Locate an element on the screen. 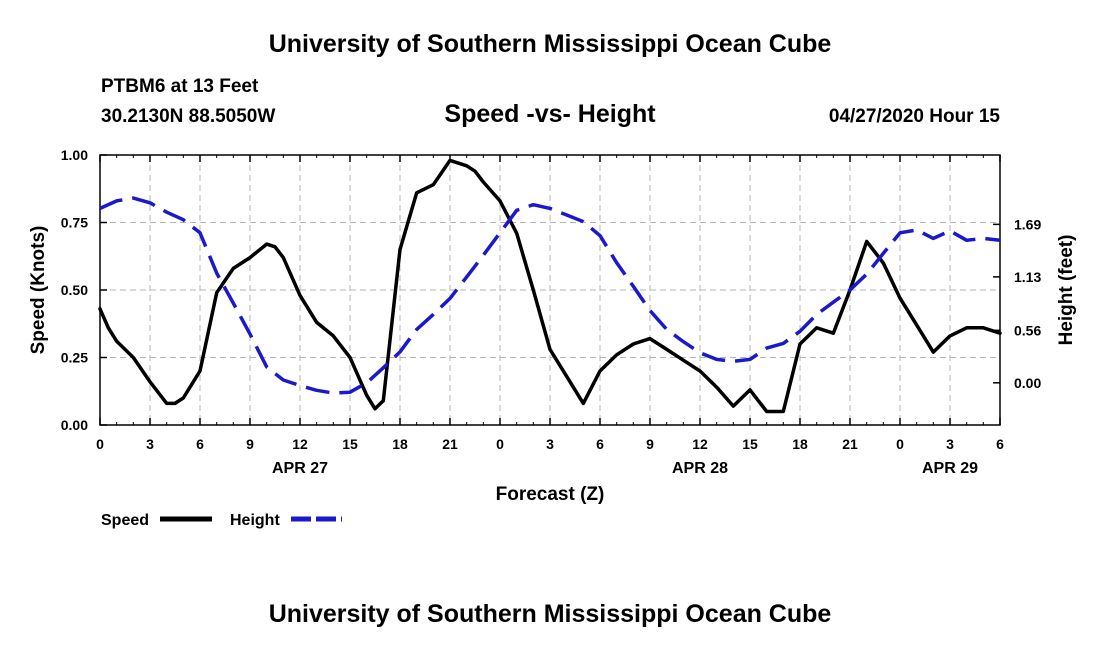  station-label: PTBM6 at 13 Feet is located at coordinates (180, 86).